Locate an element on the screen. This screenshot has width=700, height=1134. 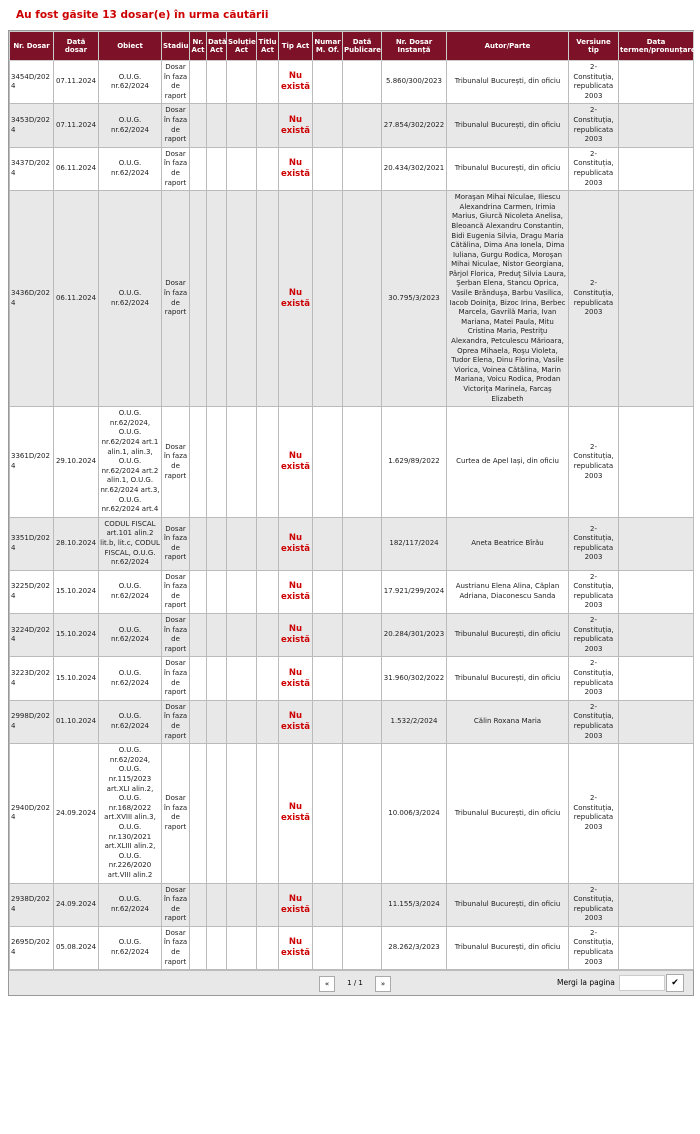
goto-input is located at coordinates (642, 983).